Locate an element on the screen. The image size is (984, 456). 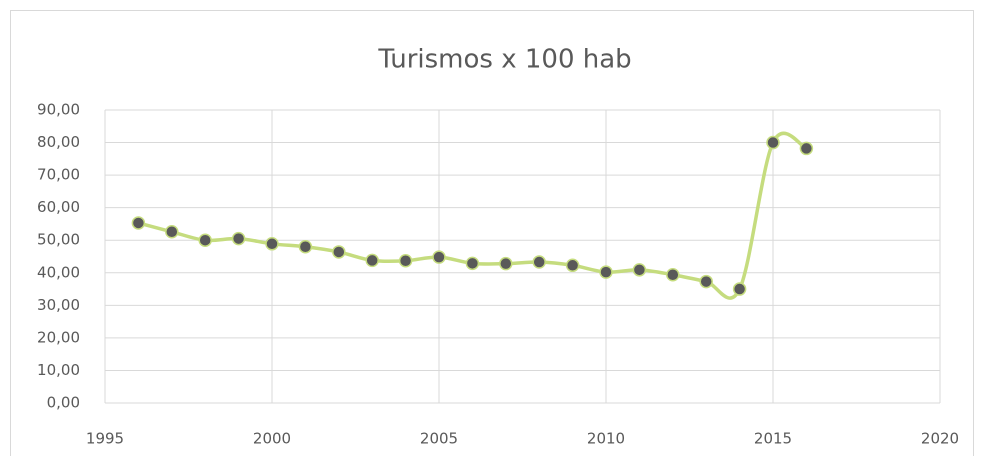
y-tick-label: 10,00 is located at coordinates (58, 370).